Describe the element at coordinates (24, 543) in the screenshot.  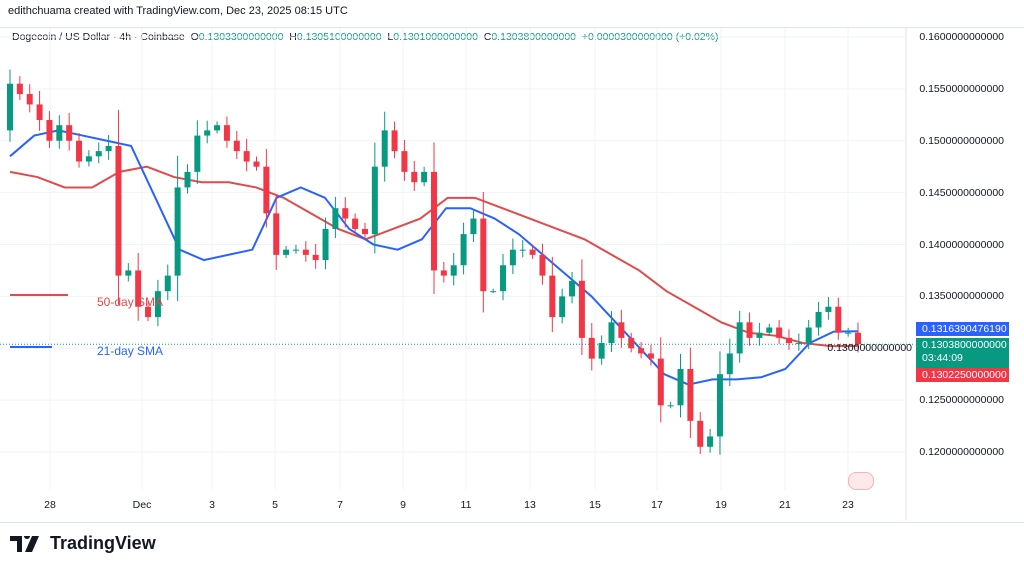
I see `tradingview-logo-icon` at that location.